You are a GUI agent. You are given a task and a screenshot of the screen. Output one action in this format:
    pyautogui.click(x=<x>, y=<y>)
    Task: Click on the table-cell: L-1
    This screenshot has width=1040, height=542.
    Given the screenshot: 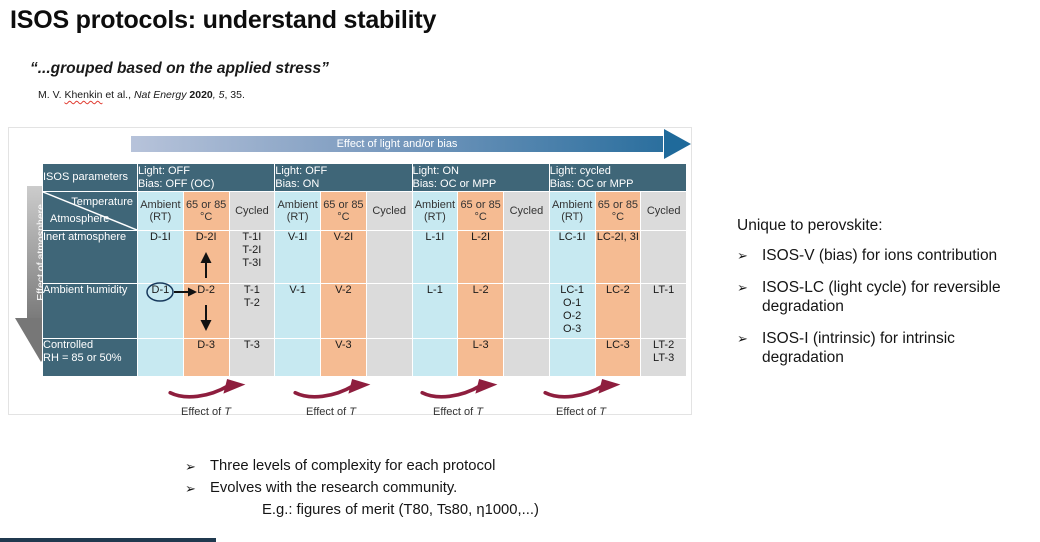 What is the action you would take?
    pyautogui.click(x=435, y=311)
    